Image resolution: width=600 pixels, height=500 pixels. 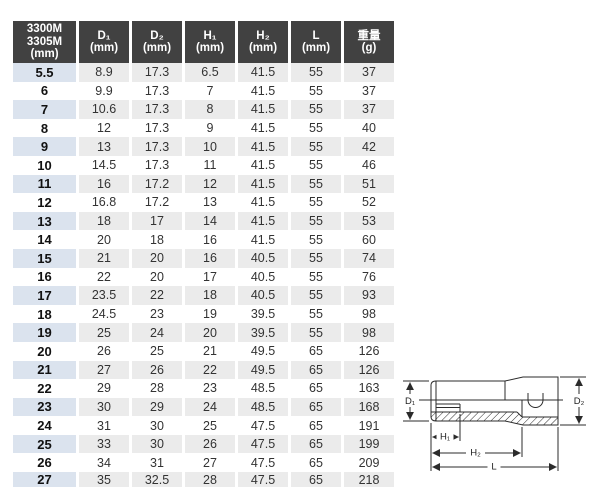 I want to click on table-cell: 10.6, so click(x=104, y=109).